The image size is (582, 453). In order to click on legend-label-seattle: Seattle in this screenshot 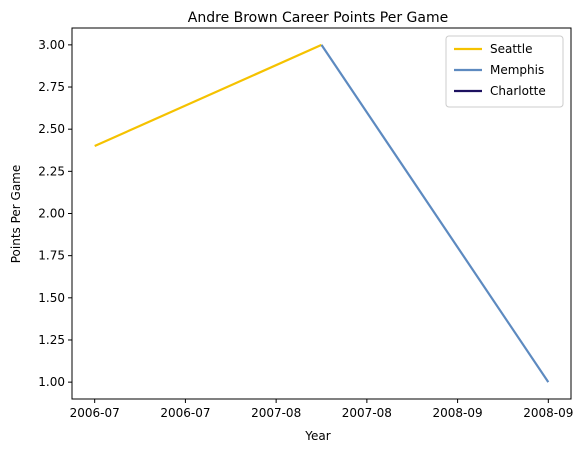, I will do `click(511, 49)`.